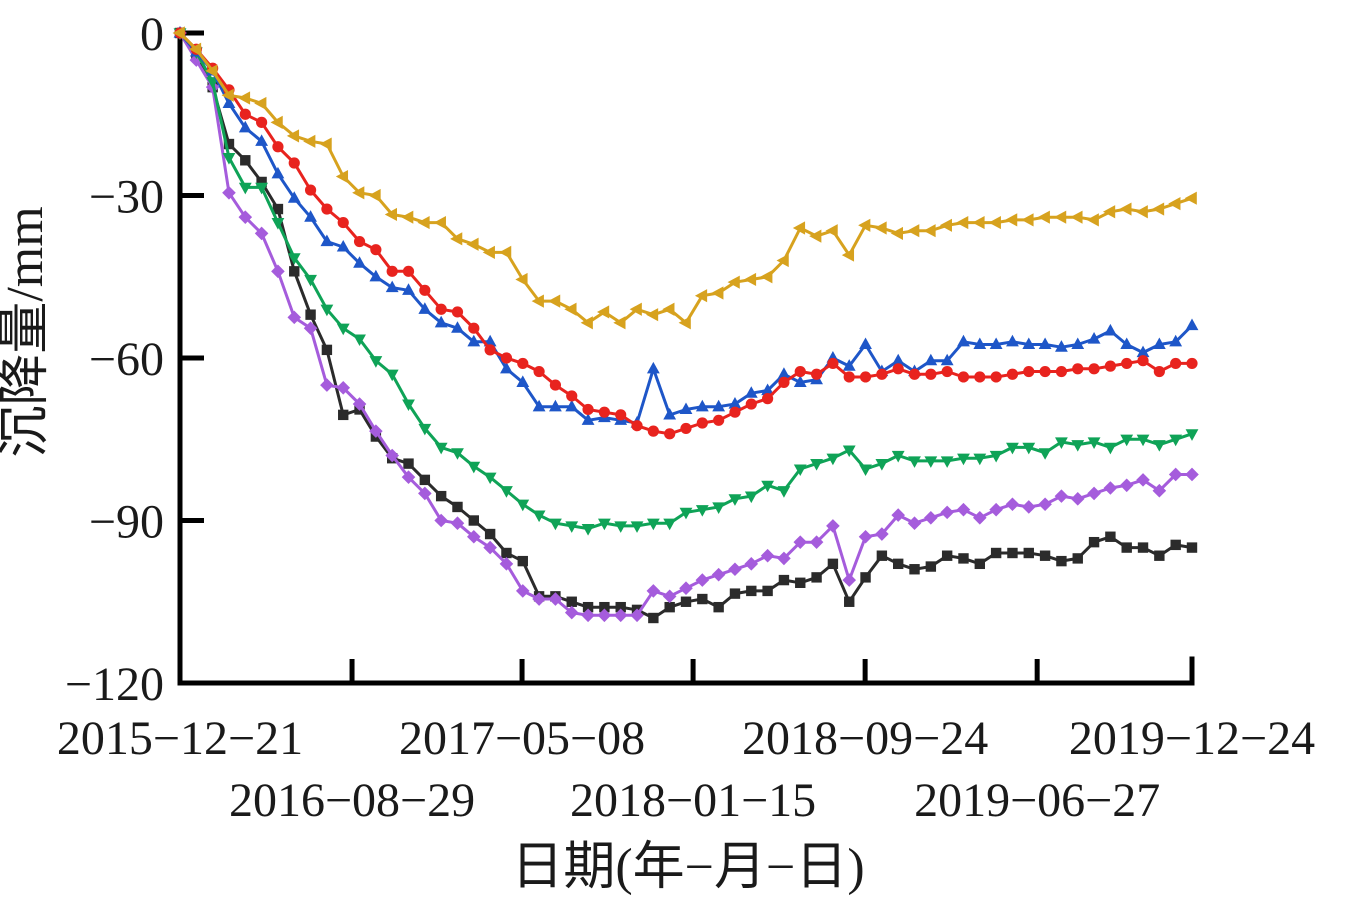 The width and height of the screenshot is (1346, 911). What do you see at coordinates (126, 522) in the screenshot?
I see `y-tick-label: −90` at bounding box center [126, 522].